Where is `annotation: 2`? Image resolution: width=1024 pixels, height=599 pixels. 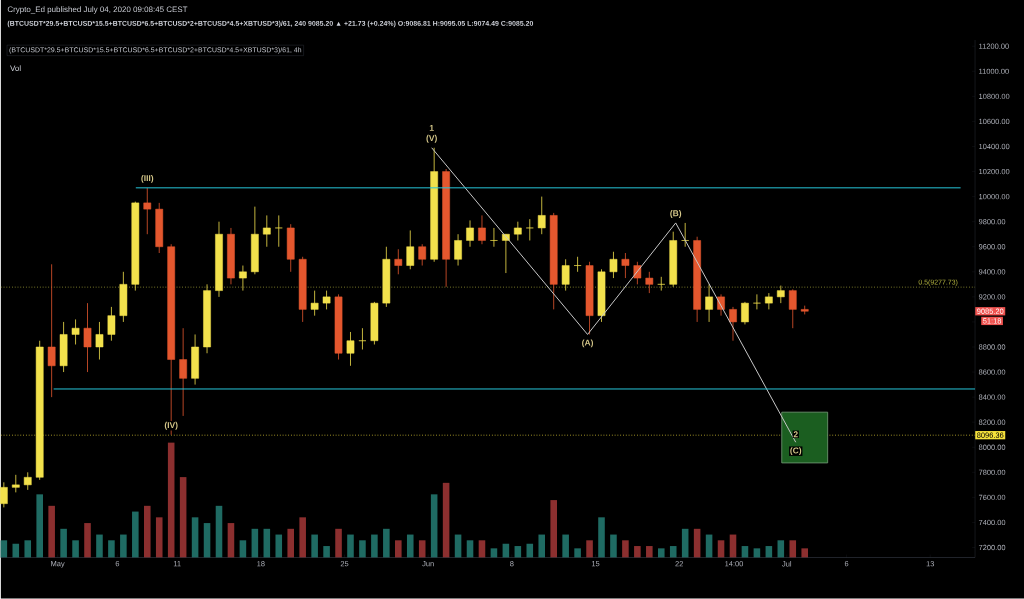
annotation: 2 is located at coordinates (795, 434).